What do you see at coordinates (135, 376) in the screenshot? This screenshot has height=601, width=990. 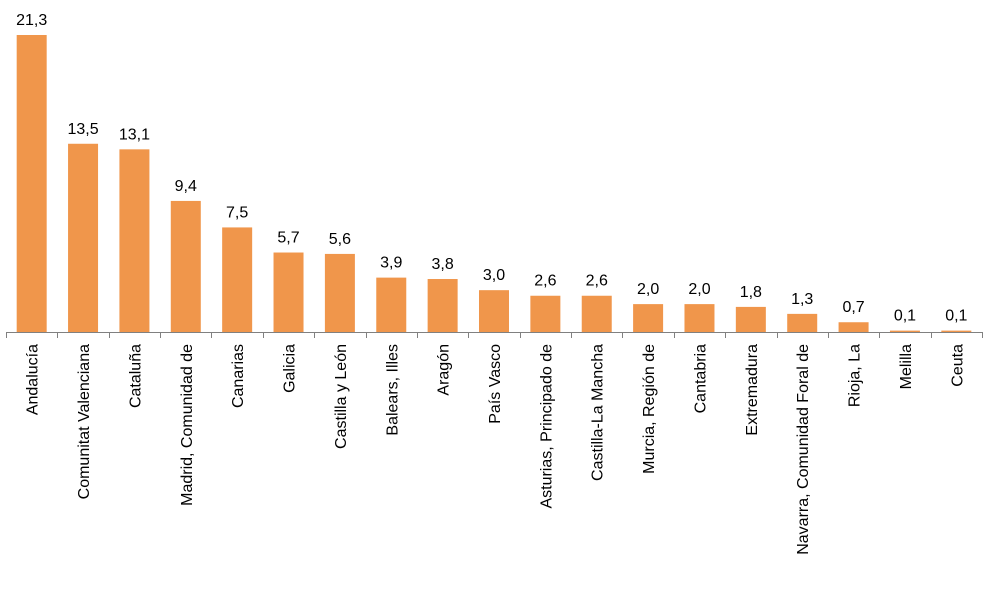 I see `category-label: Cataluña` at bounding box center [135, 376].